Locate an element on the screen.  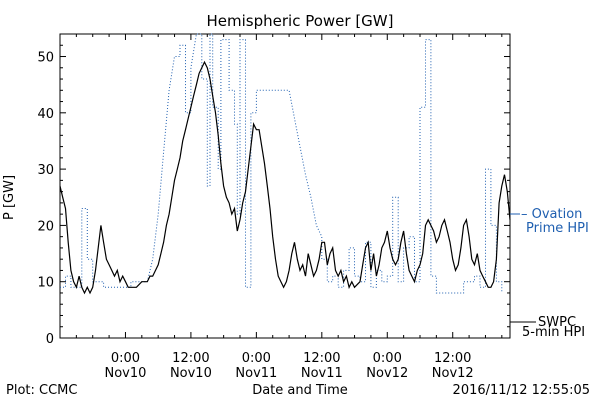
plot-credit: Plot: CCMC is located at coordinates (42, 390).